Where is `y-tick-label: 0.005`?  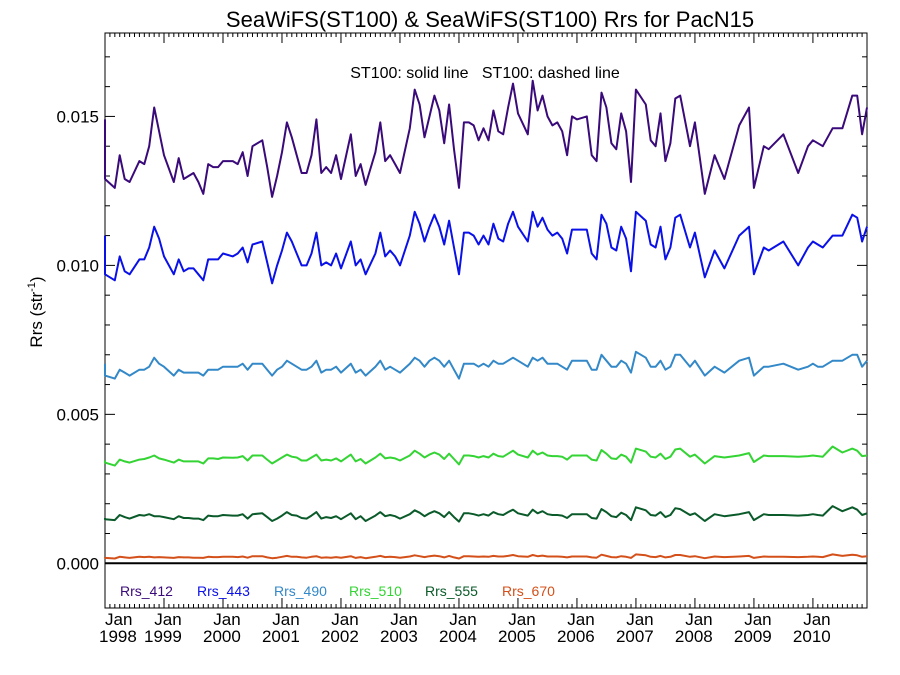 y-tick-label: 0.005 is located at coordinates (77, 414).